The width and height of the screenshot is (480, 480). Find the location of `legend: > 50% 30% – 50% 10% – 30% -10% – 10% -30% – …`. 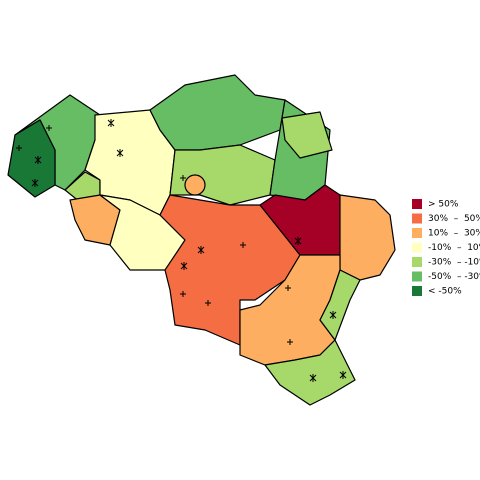

legend: > 50% 30% – 50% 10% – 30% -10% – 10% -30% – … is located at coordinates (446, 248).